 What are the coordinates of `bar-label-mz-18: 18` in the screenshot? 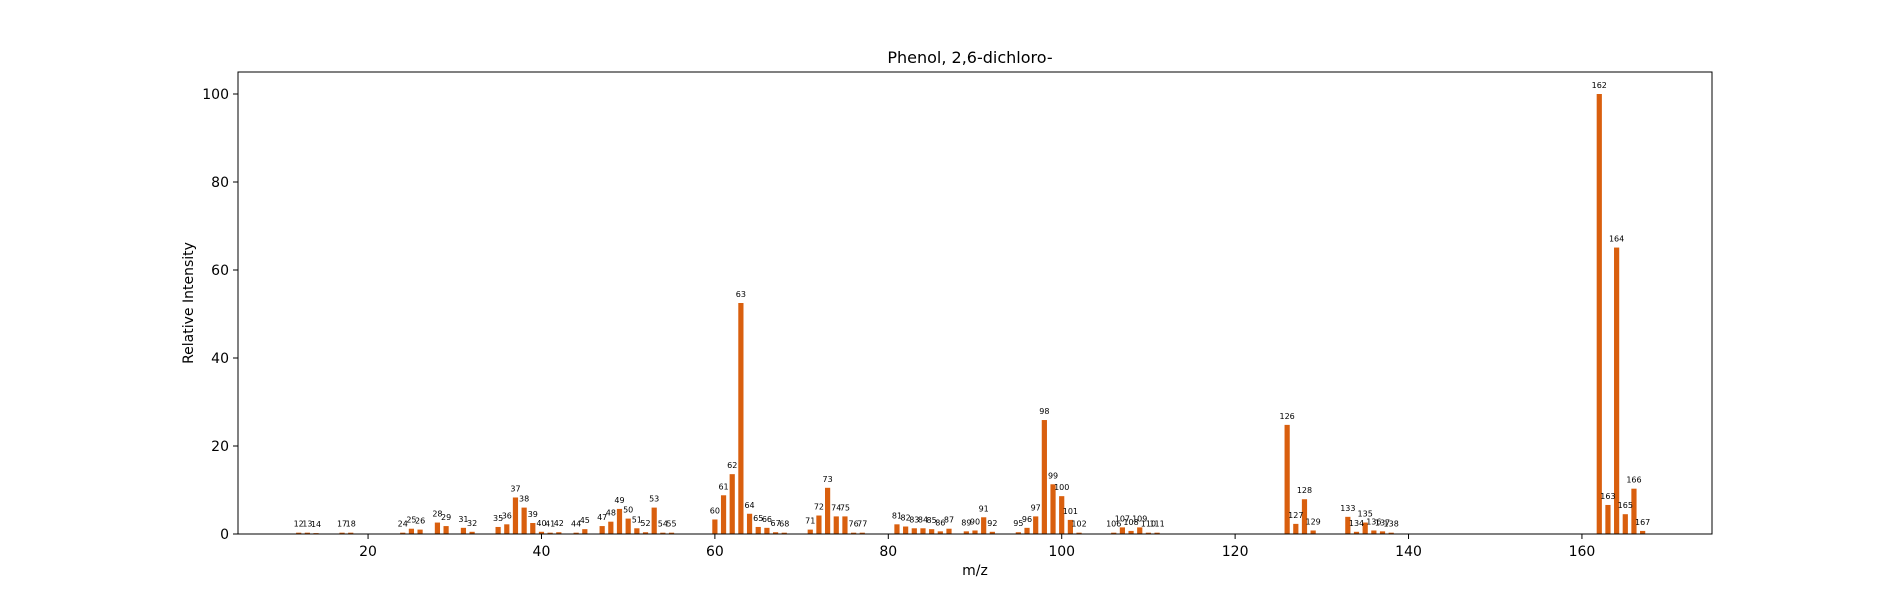 It's located at (351, 524).